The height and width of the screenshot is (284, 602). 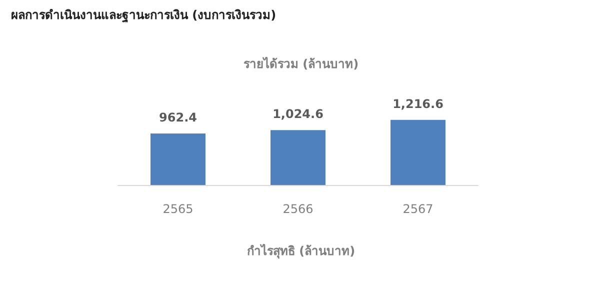 What do you see at coordinates (178, 117) in the screenshot?
I see `data-label: 962.4` at bounding box center [178, 117].